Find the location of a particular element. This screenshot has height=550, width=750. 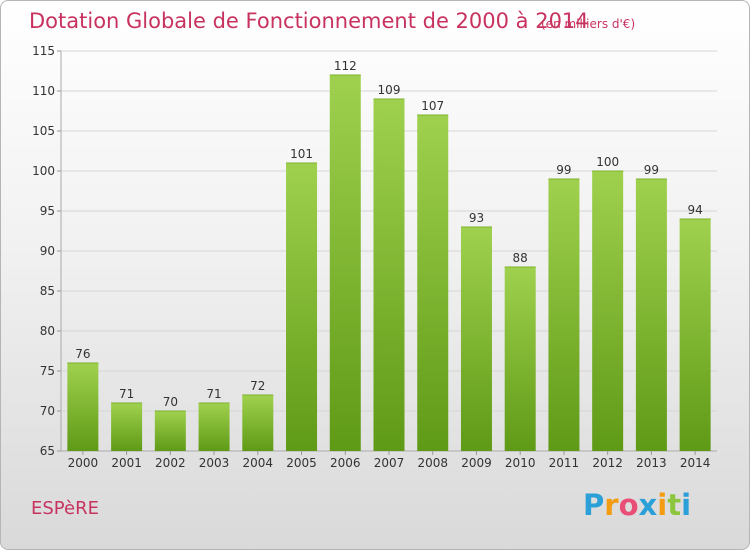

proxiti-logo: Proxiti is located at coordinates (637, 505).